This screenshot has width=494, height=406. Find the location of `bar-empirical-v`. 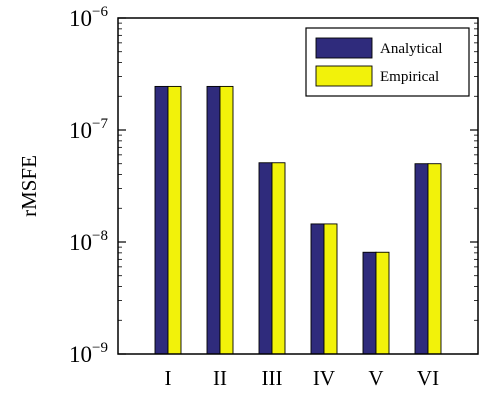

bar-empirical-v is located at coordinates (382, 303).